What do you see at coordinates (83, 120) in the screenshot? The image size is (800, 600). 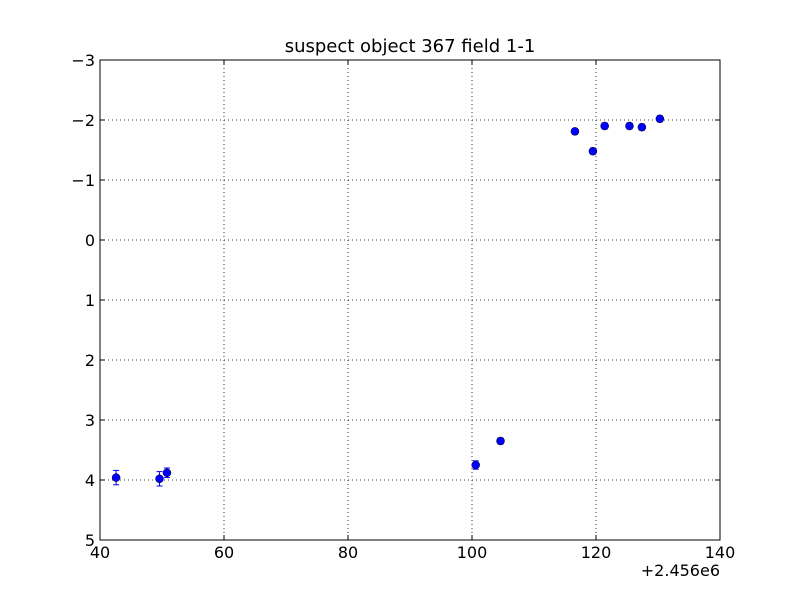 I see `y-tick-label: −2` at bounding box center [83, 120].